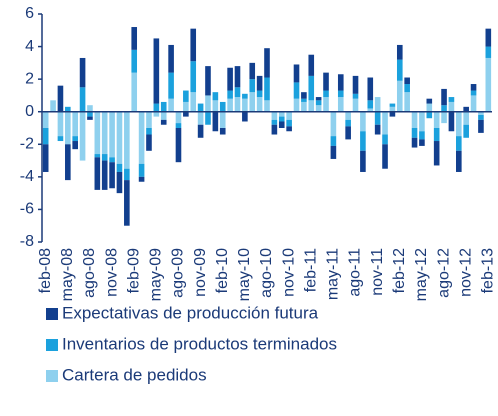 The height and width of the screenshot is (416, 498). What do you see at coordinates (333, 274) in the screenshot?
I see `x-tick-label: may-11` at bounding box center [333, 274].